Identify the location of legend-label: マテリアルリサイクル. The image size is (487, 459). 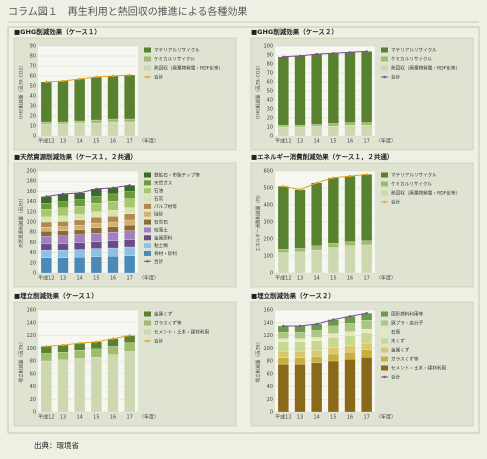
(414, 51).